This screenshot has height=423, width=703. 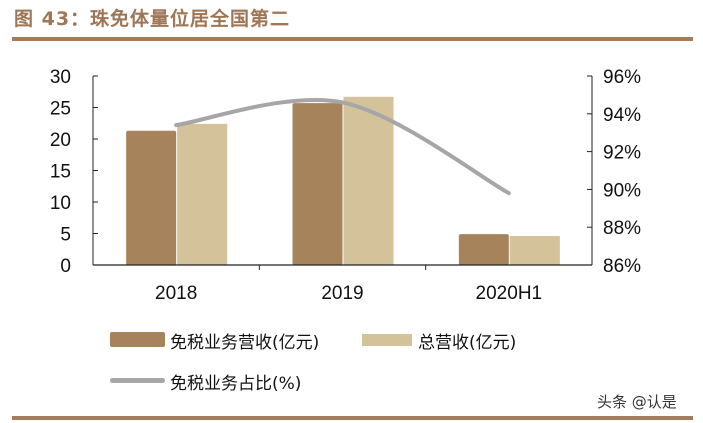 I want to click on left-tick-label: 15, so click(x=60, y=172).